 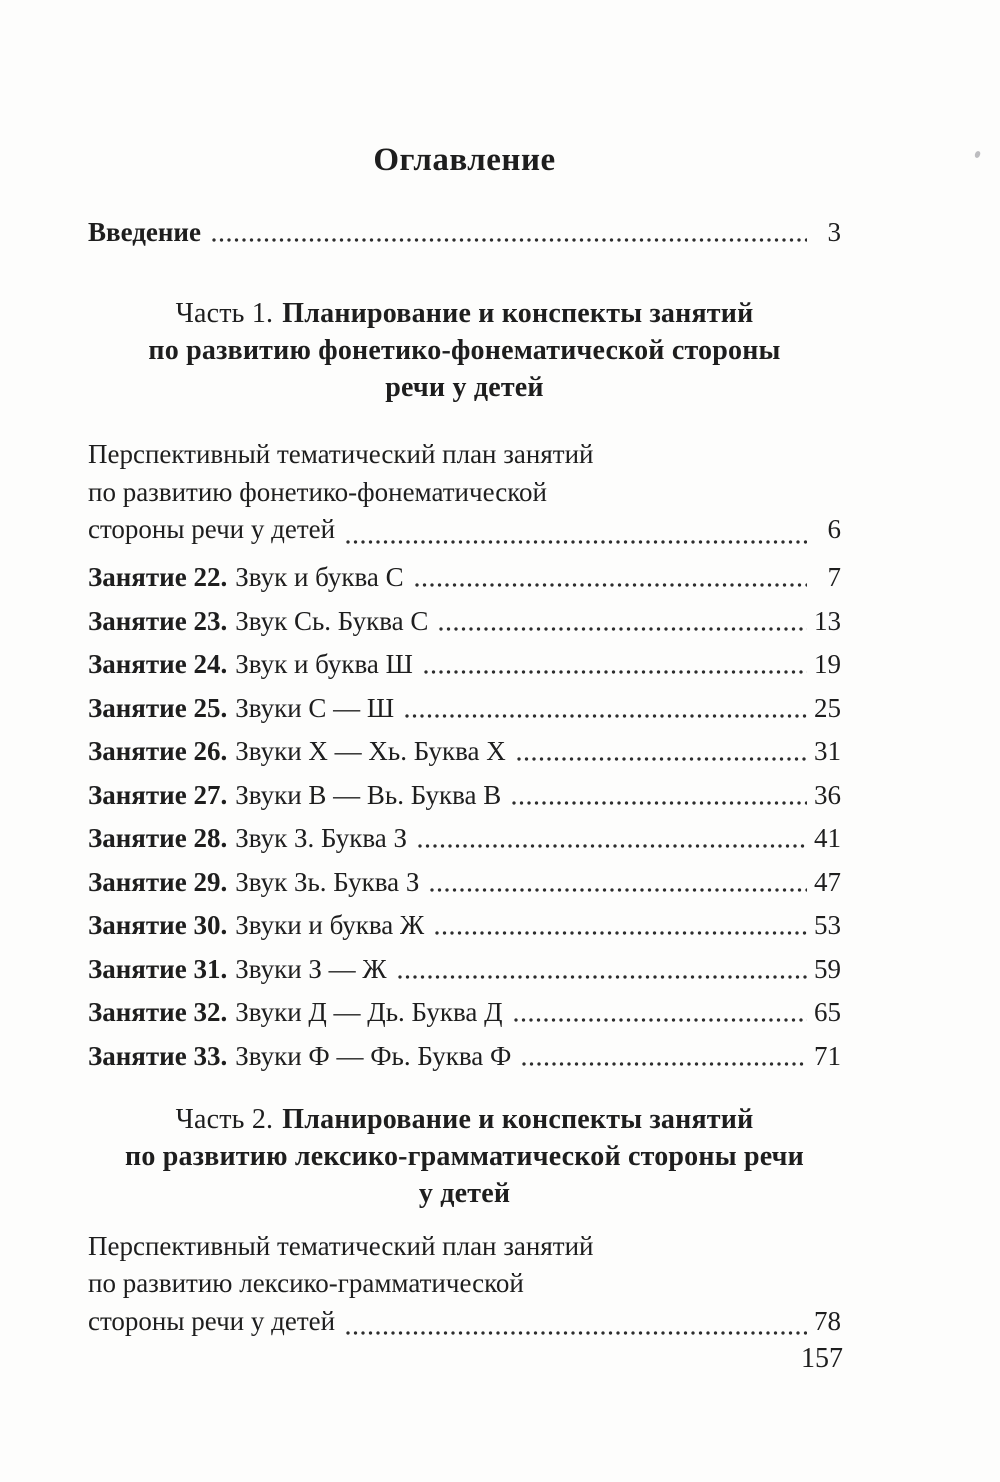 What do you see at coordinates (332, 620) in the screenshot?
I see `lesson-title: Звук Сь. Буква С` at bounding box center [332, 620].